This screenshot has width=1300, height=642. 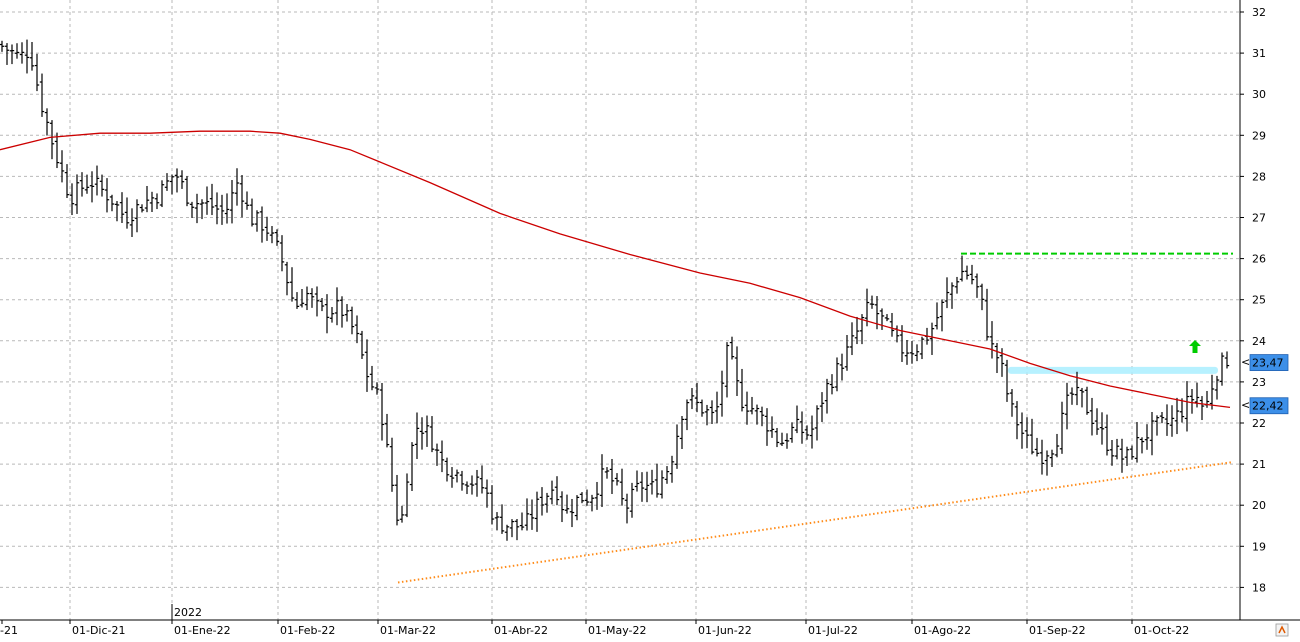 I want to click on price-label: <23,47, so click(x=1265, y=362).